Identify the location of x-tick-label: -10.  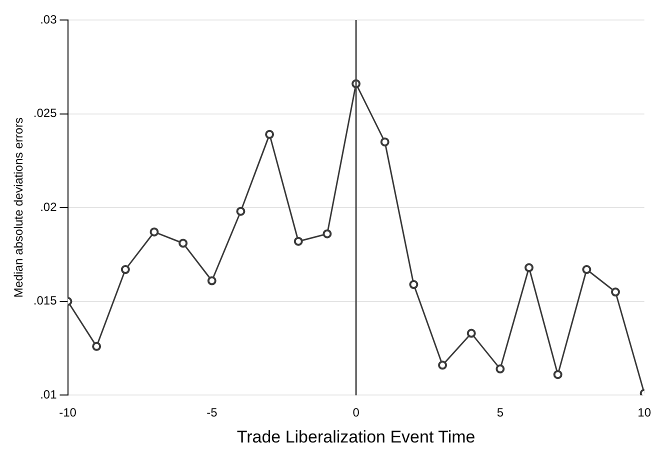
(68, 413).